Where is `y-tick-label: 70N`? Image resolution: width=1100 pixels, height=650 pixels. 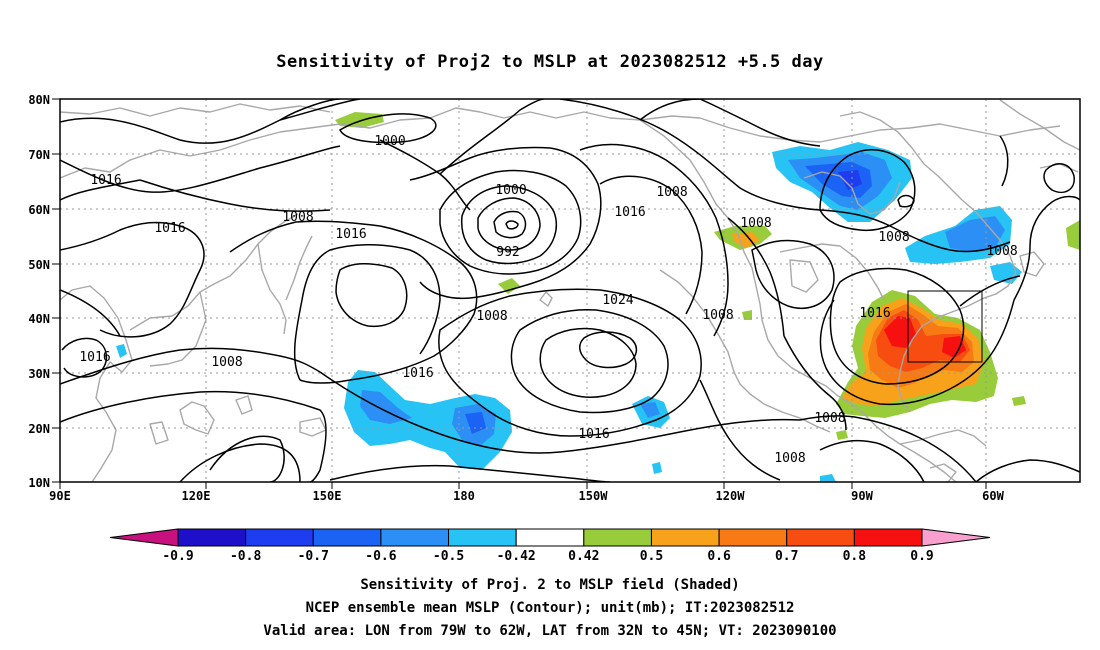 y-tick-label: 70N is located at coordinates (39, 155).